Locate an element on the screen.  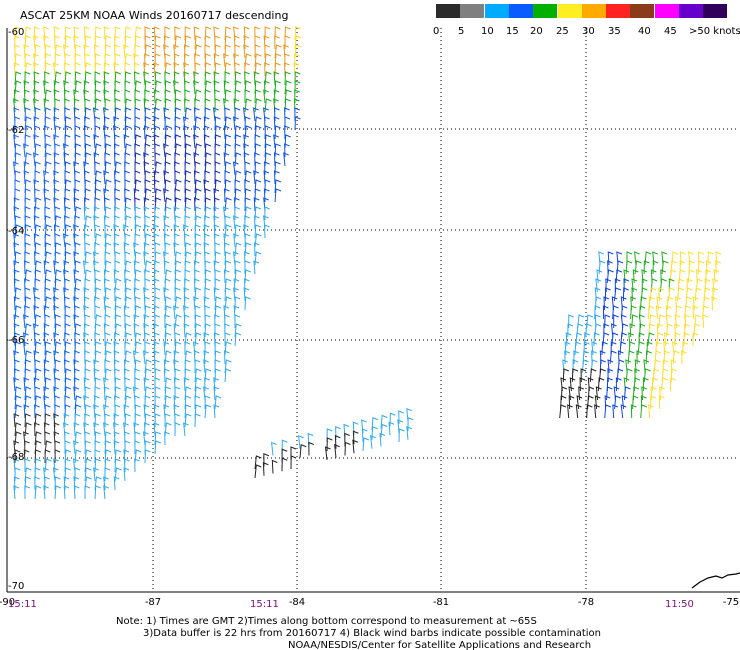
legend-label-25: 25 is located at coordinates (562, 31).